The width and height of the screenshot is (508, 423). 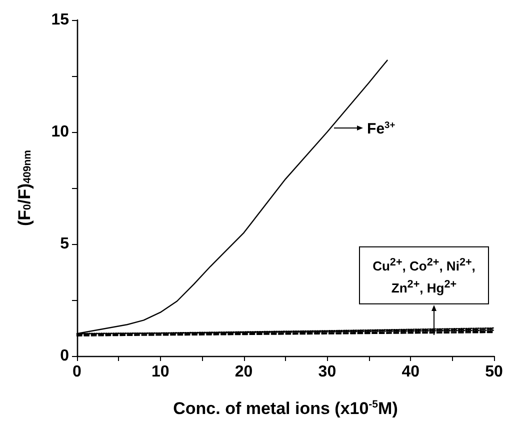 What do you see at coordinates (243, 372) in the screenshot?
I see `x-tick-label: 20` at bounding box center [243, 372].